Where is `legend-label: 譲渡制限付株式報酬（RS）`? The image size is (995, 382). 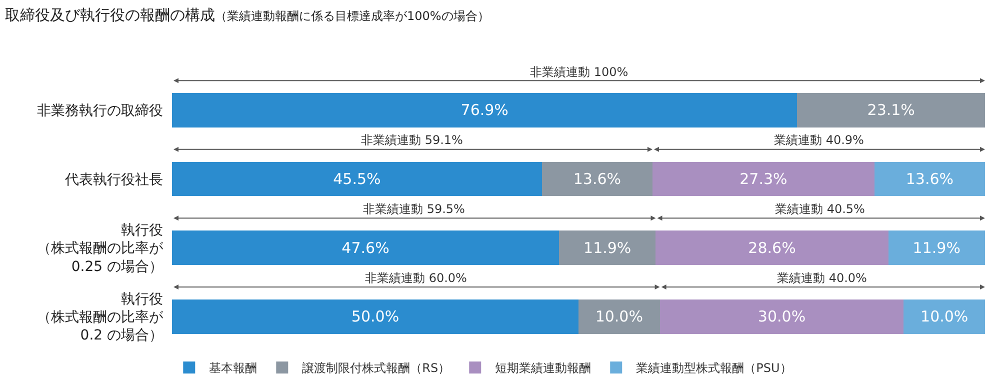 legend-label: 譲渡制限付株式報酬（RS） is located at coordinates (376, 368).